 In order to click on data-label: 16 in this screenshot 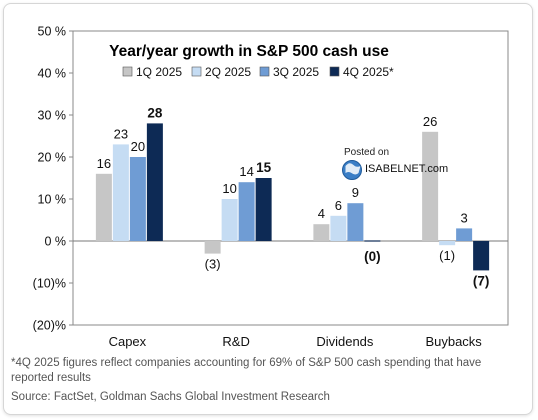, I will do `click(104, 163)`.